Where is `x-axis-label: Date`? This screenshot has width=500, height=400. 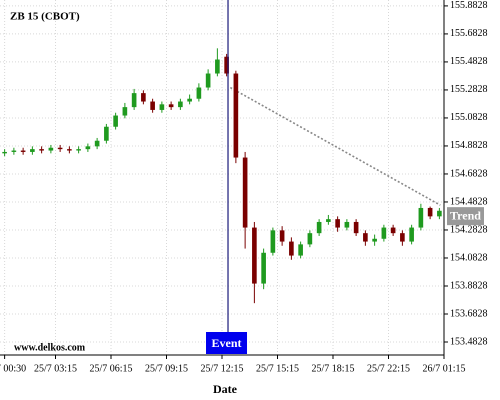
x-axis-label: Date is located at coordinates (225, 389).